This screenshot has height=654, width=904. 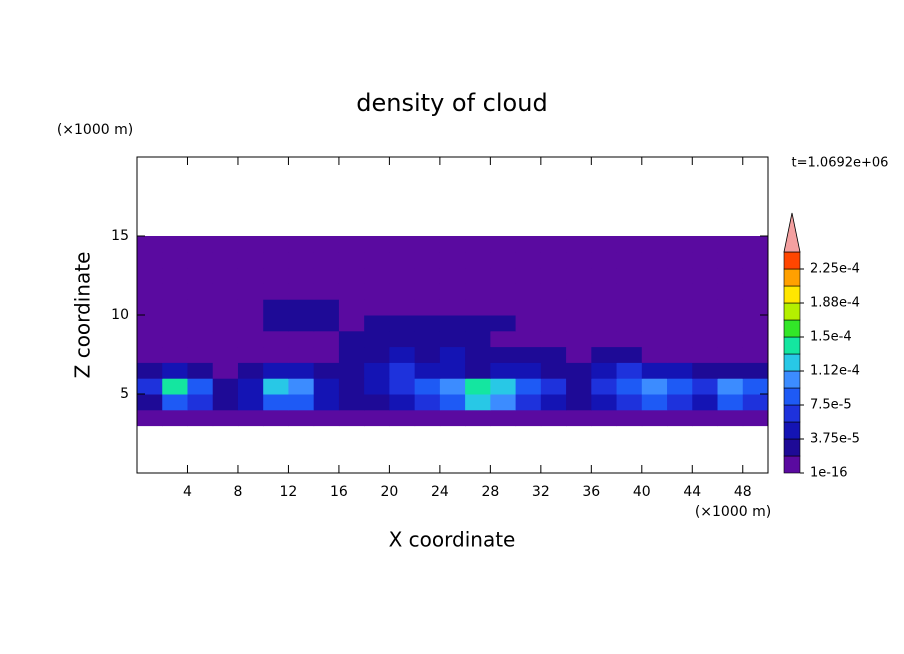 I want to click on x-tick-label: 32, so click(x=541, y=492).